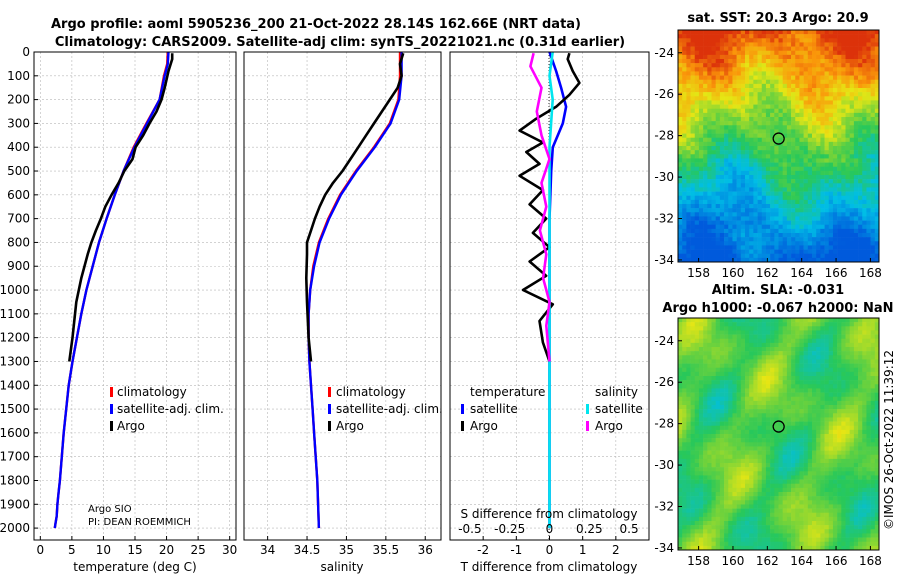 The width and height of the screenshot is (900, 580). Describe the element at coordinates (354, 290) in the screenshot. I see `series-line-climatology` at that location.